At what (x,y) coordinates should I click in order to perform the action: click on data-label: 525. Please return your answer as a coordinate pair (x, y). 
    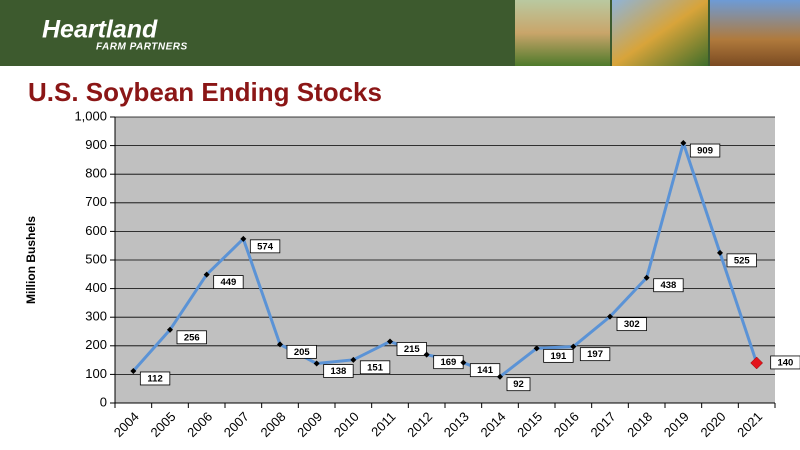
    Looking at the image, I should click on (742, 260).